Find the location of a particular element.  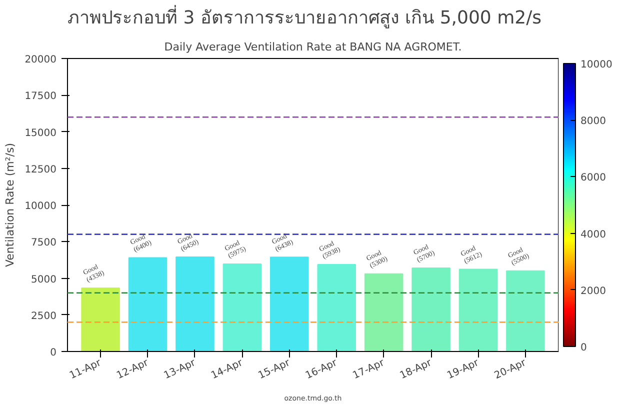

color-bar-label: 10000 is located at coordinates (596, 65).